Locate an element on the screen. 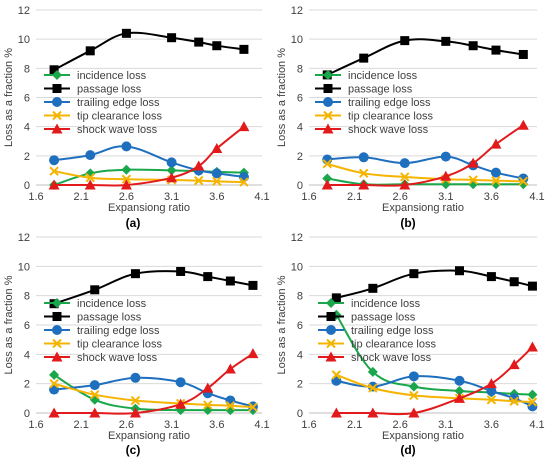  x-tick-label: 2.6 is located at coordinates (126, 197).